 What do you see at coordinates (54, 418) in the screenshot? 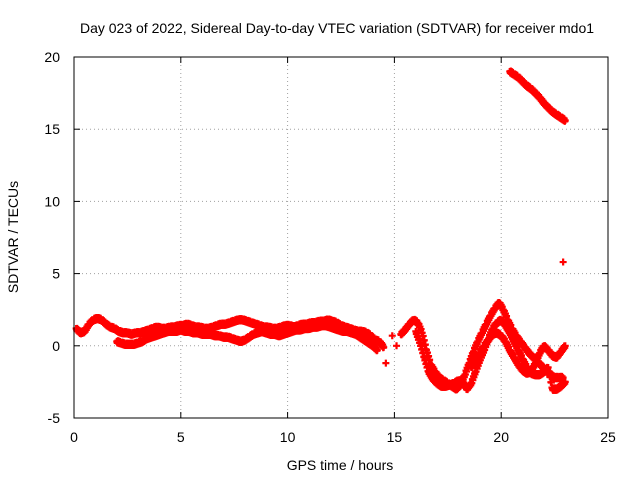
I see `y-tick-label: -5` at bounding box center [54, 418].